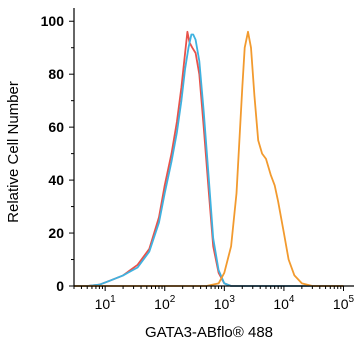 This screenshot has width=356, height=350. What do you see at coordinates (284, 303) in the screenshot?
I see `x-tick-label: 10⁴` at bounding box center [284, 303].